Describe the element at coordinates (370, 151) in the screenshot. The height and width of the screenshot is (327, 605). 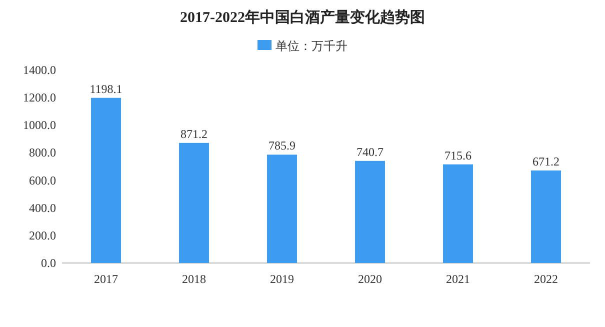
I see `data-label: 740.7` at that location.